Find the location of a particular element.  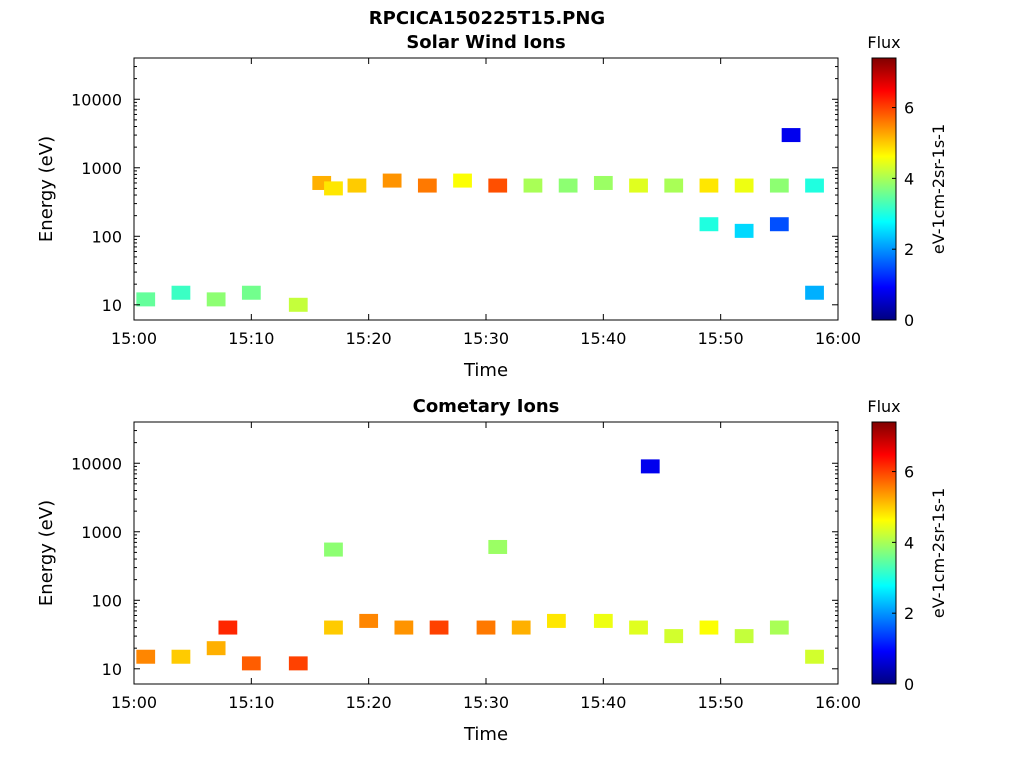

figure-title: RPCICA150225T15.PNG is located at coordinates (487, 18).